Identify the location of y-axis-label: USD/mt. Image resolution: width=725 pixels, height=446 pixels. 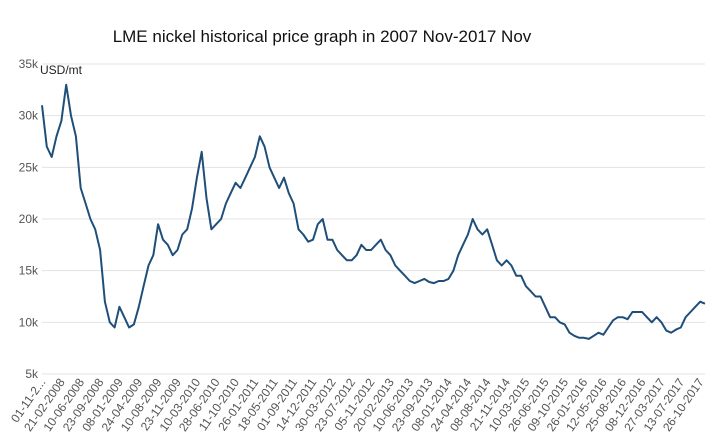
(61, 70).